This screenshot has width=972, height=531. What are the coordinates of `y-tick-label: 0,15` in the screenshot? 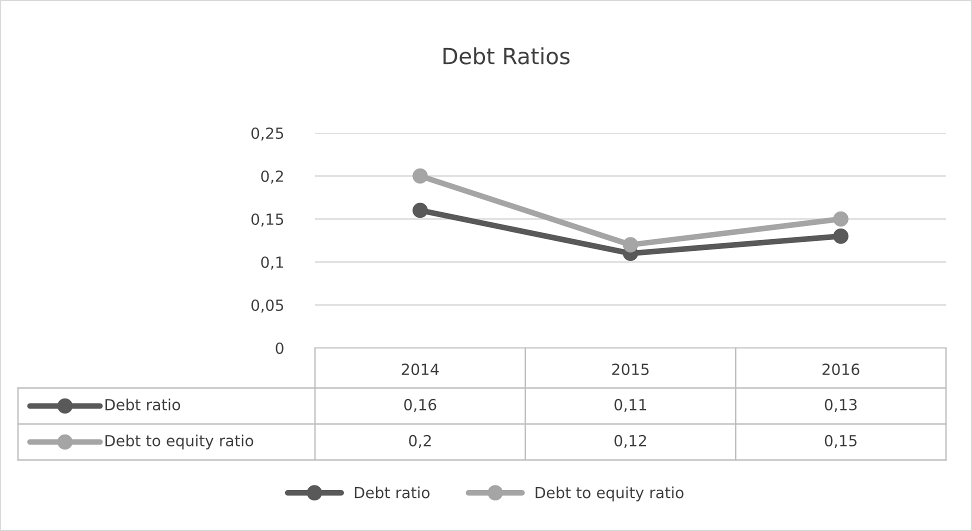 It's located at (267, 220).